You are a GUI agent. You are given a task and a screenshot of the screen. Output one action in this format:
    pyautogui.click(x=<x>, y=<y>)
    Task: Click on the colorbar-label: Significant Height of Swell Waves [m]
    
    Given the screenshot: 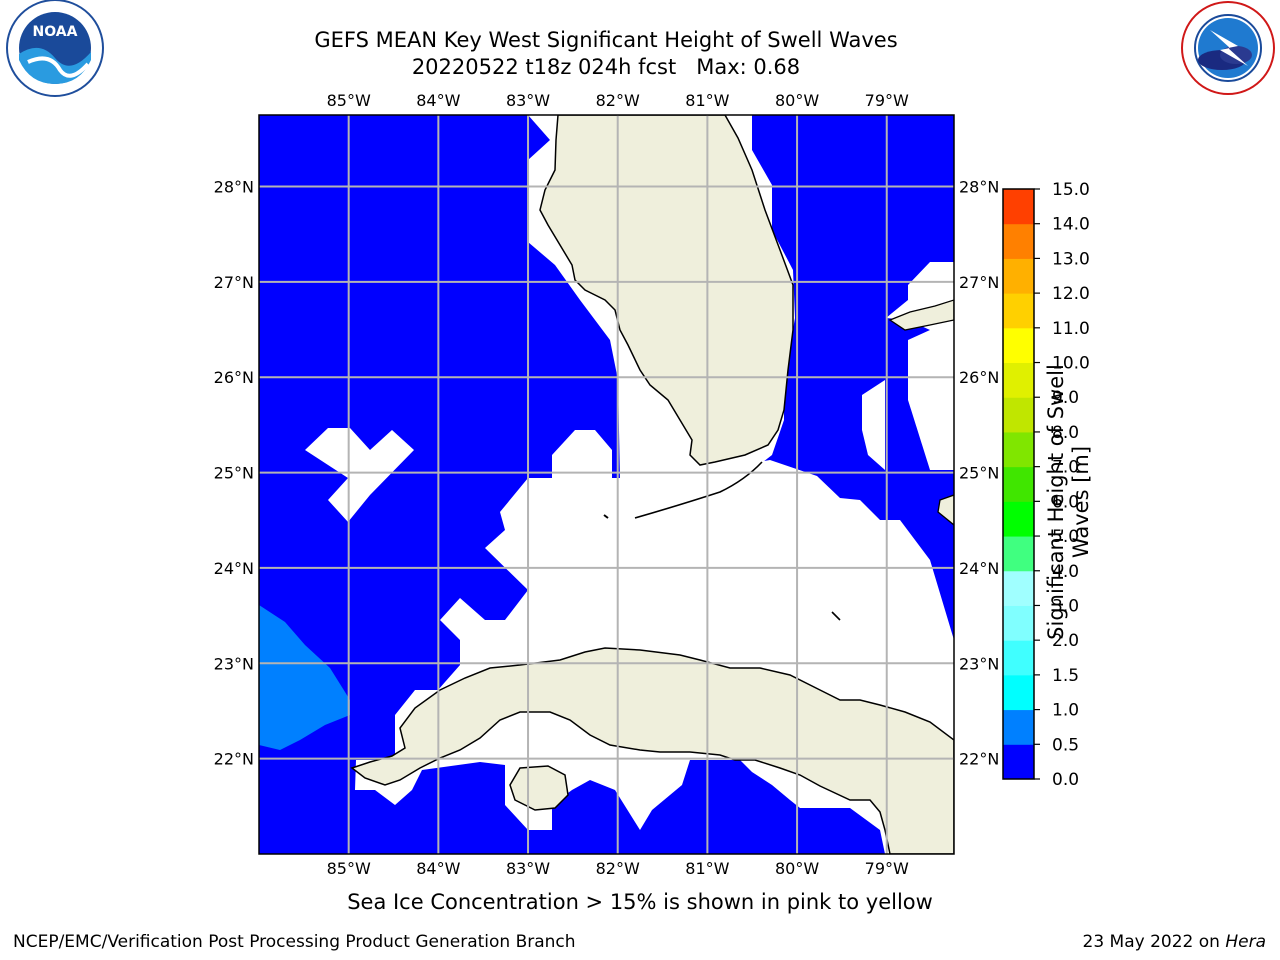 What is the action you would take?
    pyautogui.click(x=1068, y=502)
    